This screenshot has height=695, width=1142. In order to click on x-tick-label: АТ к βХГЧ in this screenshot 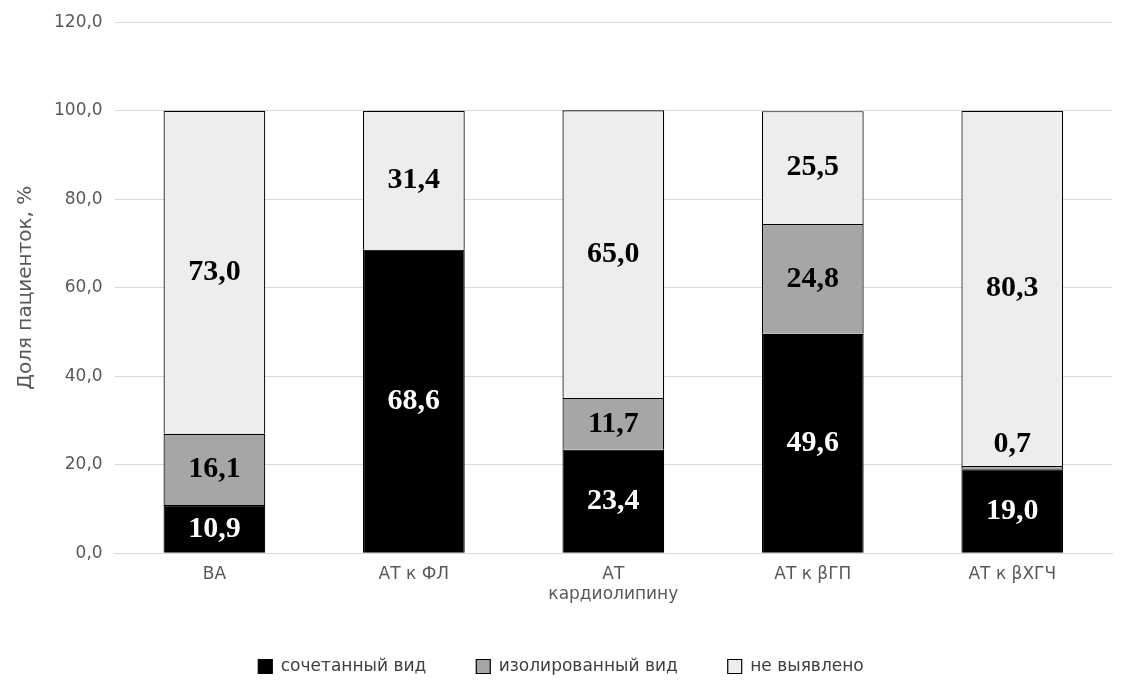, I will do `click(1012, 572)`.